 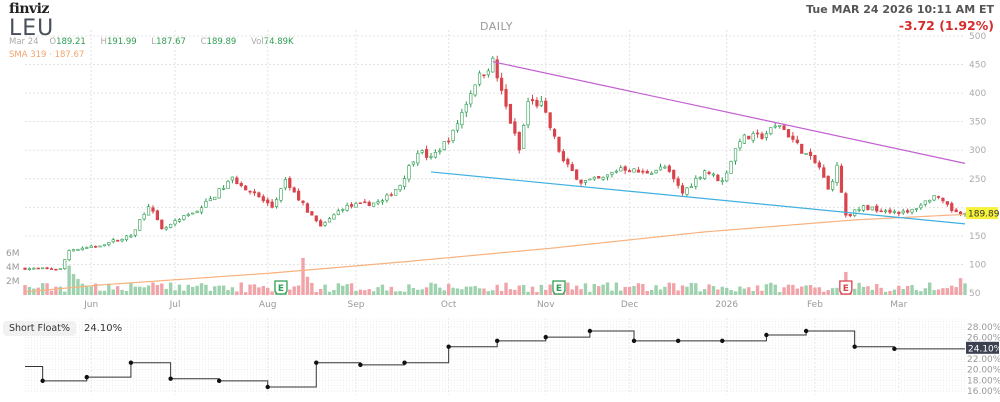 I want to click on low-label: L, so click(x=154, y=42).